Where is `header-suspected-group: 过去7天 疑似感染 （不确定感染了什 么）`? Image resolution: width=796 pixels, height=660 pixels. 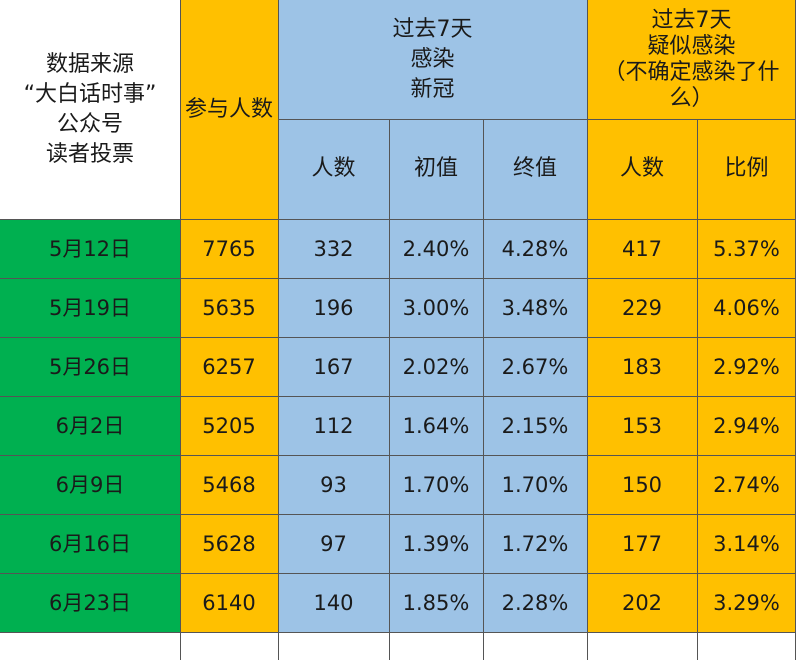
header-suspected-group: 过去7天 疑似感染 （不确定感染了什 么） is located at coordinates (691, 59).